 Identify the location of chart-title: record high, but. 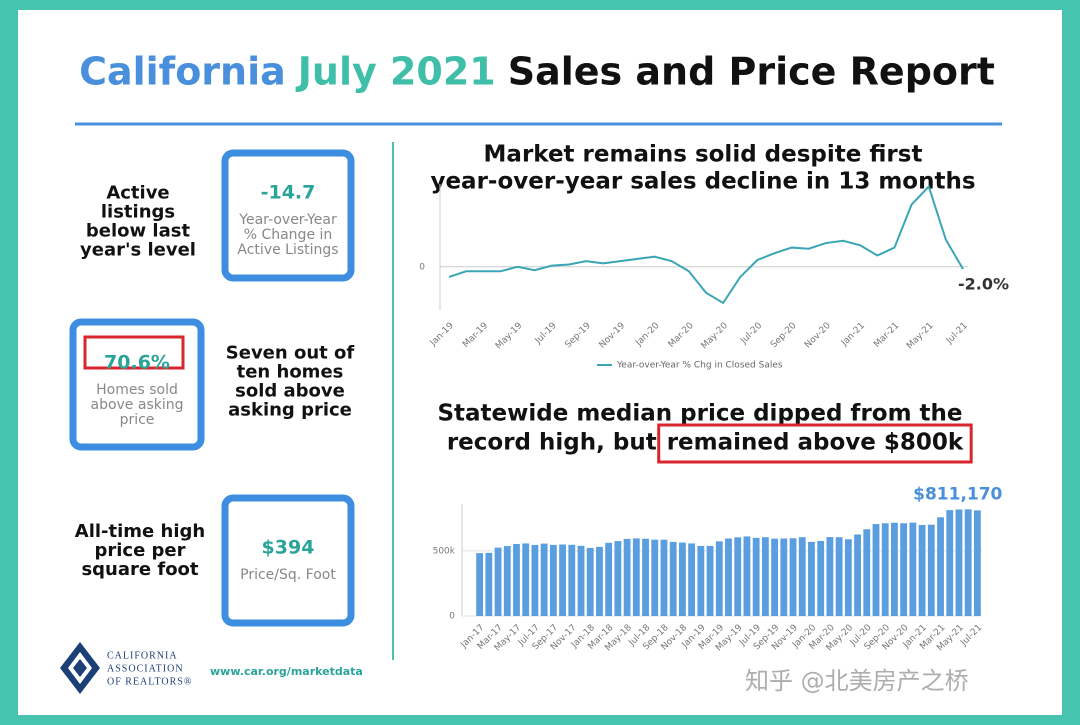
(552, 443).